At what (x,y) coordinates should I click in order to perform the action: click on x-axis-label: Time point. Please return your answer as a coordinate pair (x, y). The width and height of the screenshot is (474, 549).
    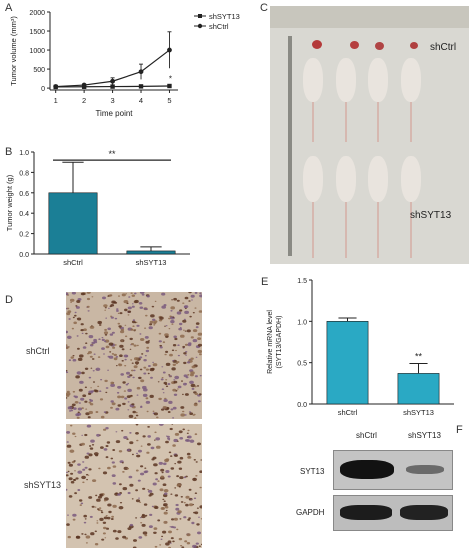
    Looking at the image, I should click on (114, 113).